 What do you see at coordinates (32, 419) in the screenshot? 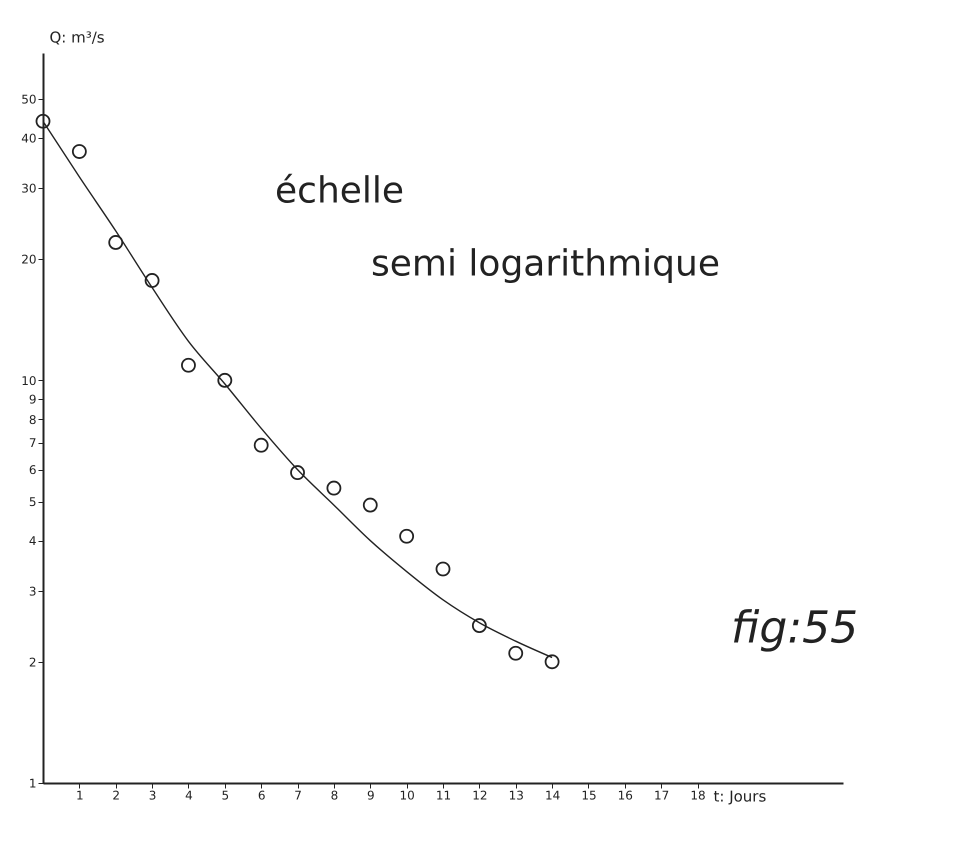
I see `y-tick-label: 8` at bounding box center [32, 419].